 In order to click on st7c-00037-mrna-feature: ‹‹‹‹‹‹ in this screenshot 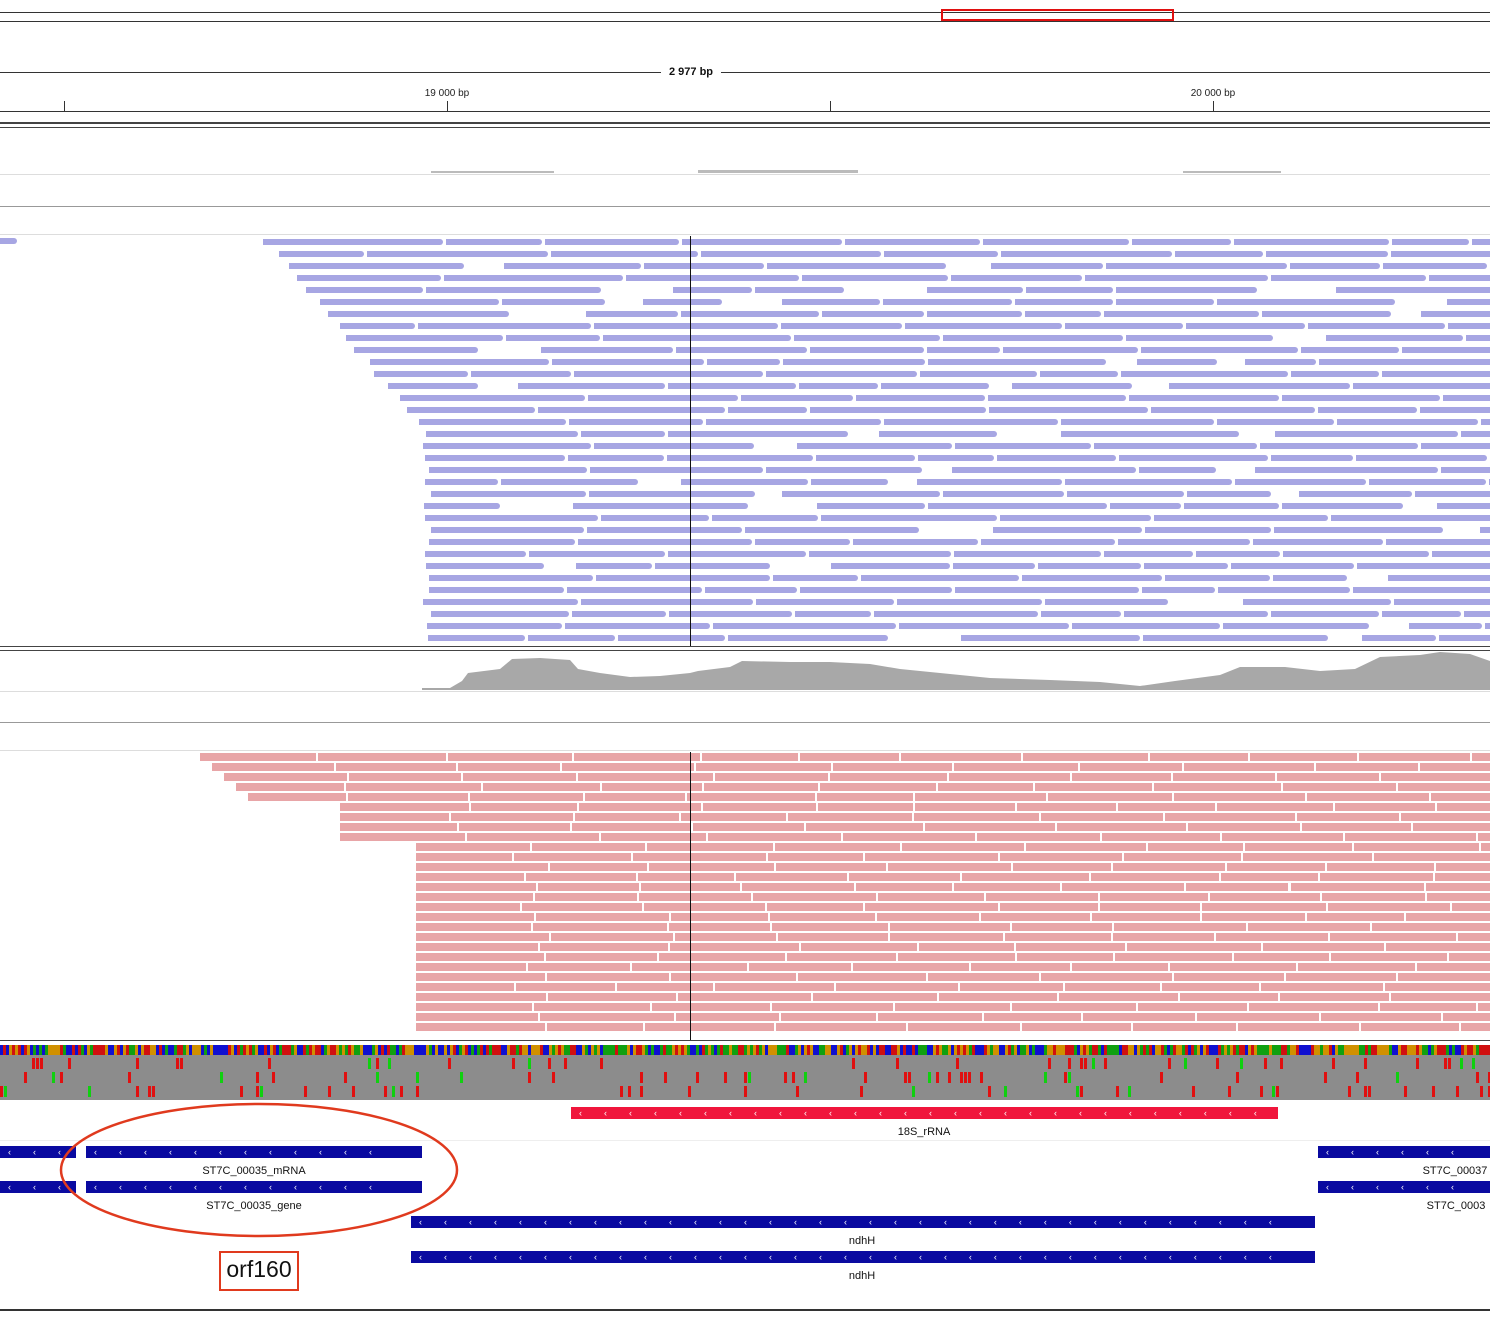, I will do `click(1404, 1152)`.